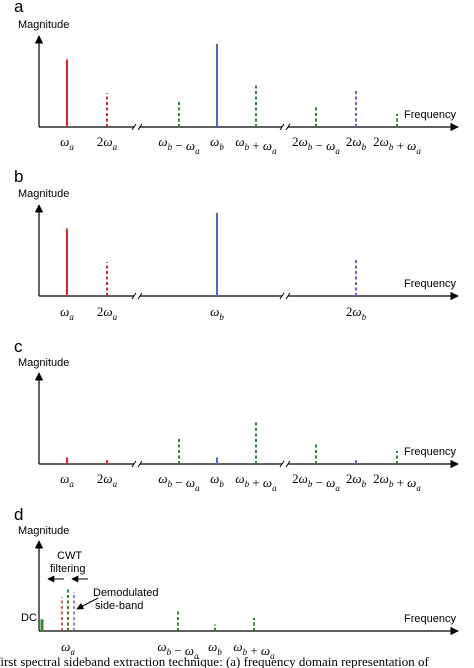 Image resolution: width=474 pixels, height=668 pixels. What do you see at coordinates (119, 606) in the screenshot?
I see `annotation-side-band: side-band` at bounding box center [119, 606].